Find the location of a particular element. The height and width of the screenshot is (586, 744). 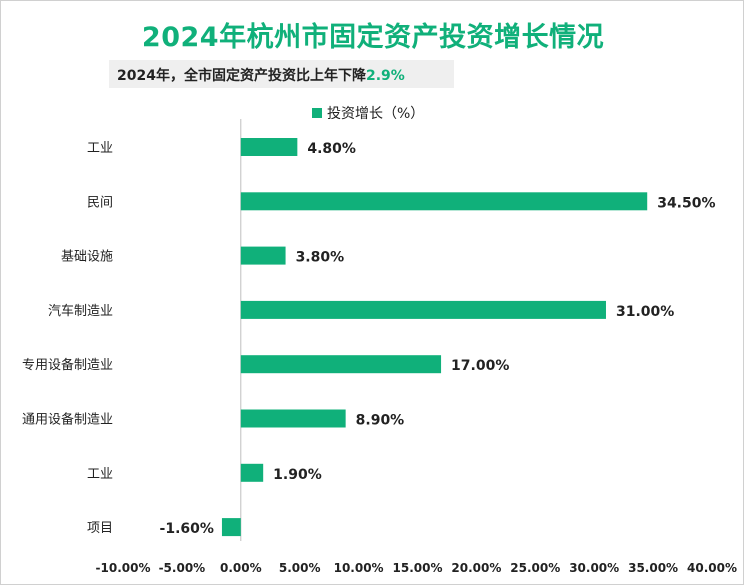

category-label: 基础设施 is located at coordinates (87, 257).